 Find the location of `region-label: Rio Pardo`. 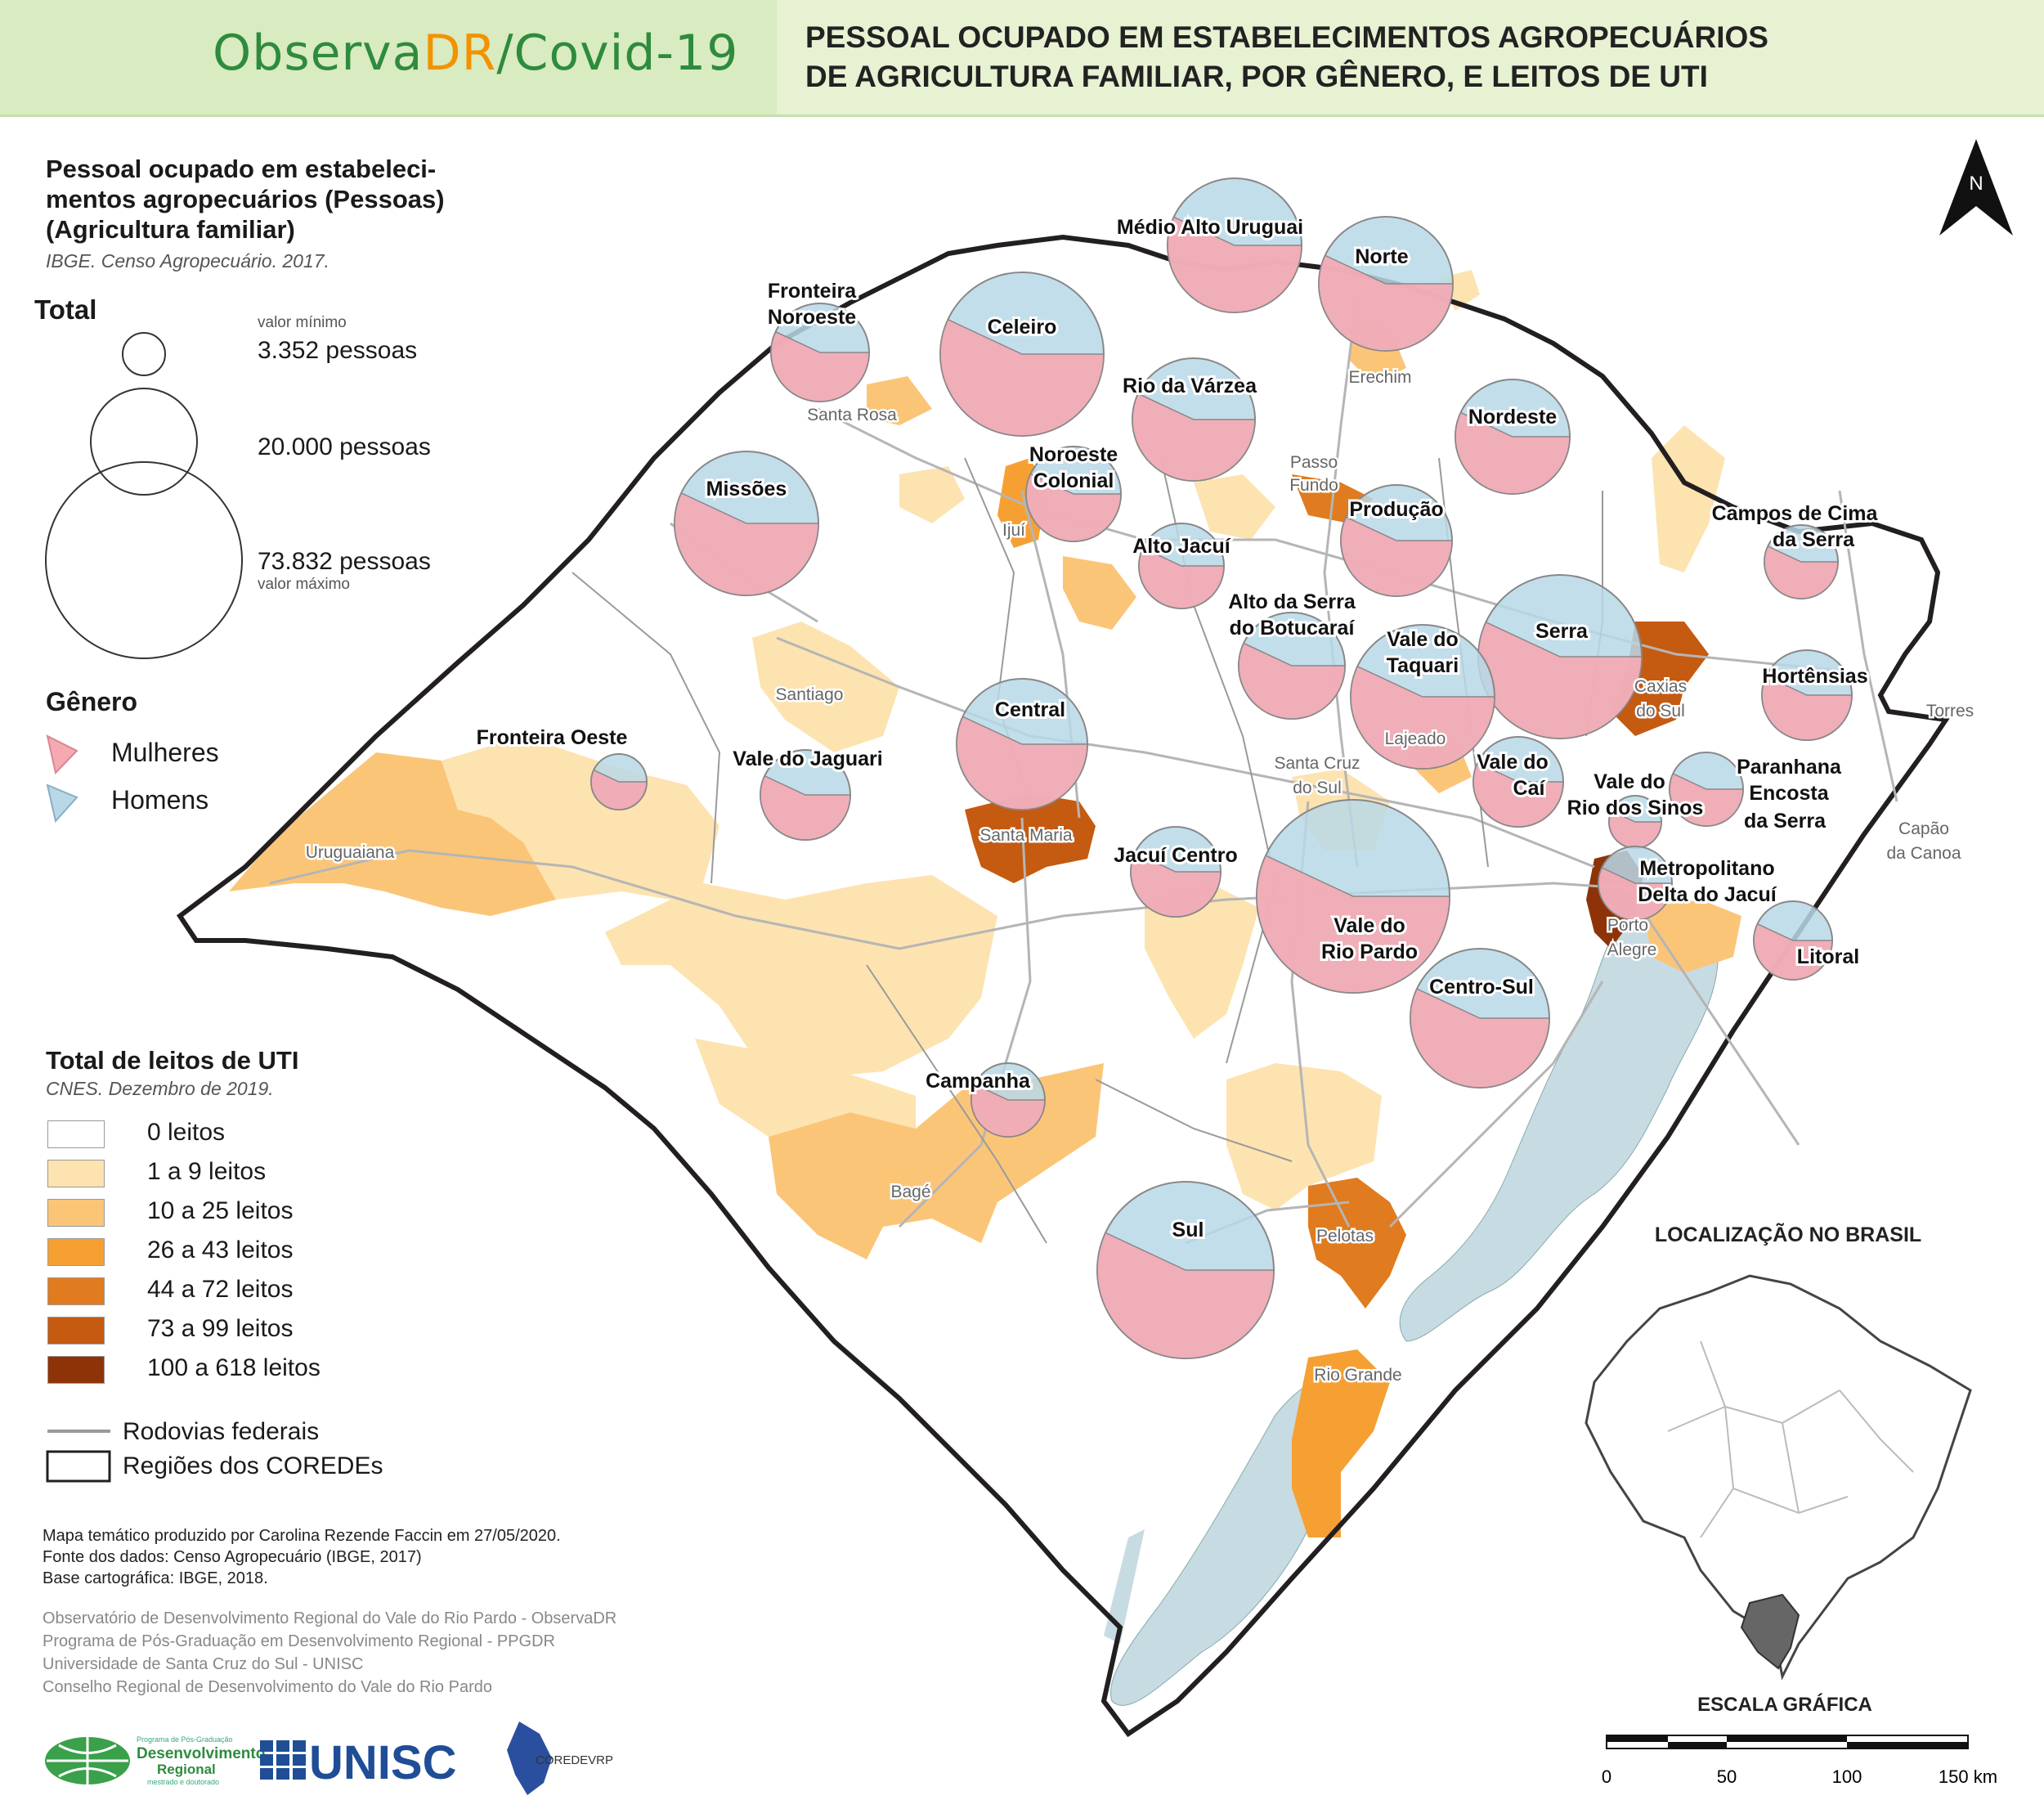

region-label: Rio Pardo is located at coordinates (1369, 951).